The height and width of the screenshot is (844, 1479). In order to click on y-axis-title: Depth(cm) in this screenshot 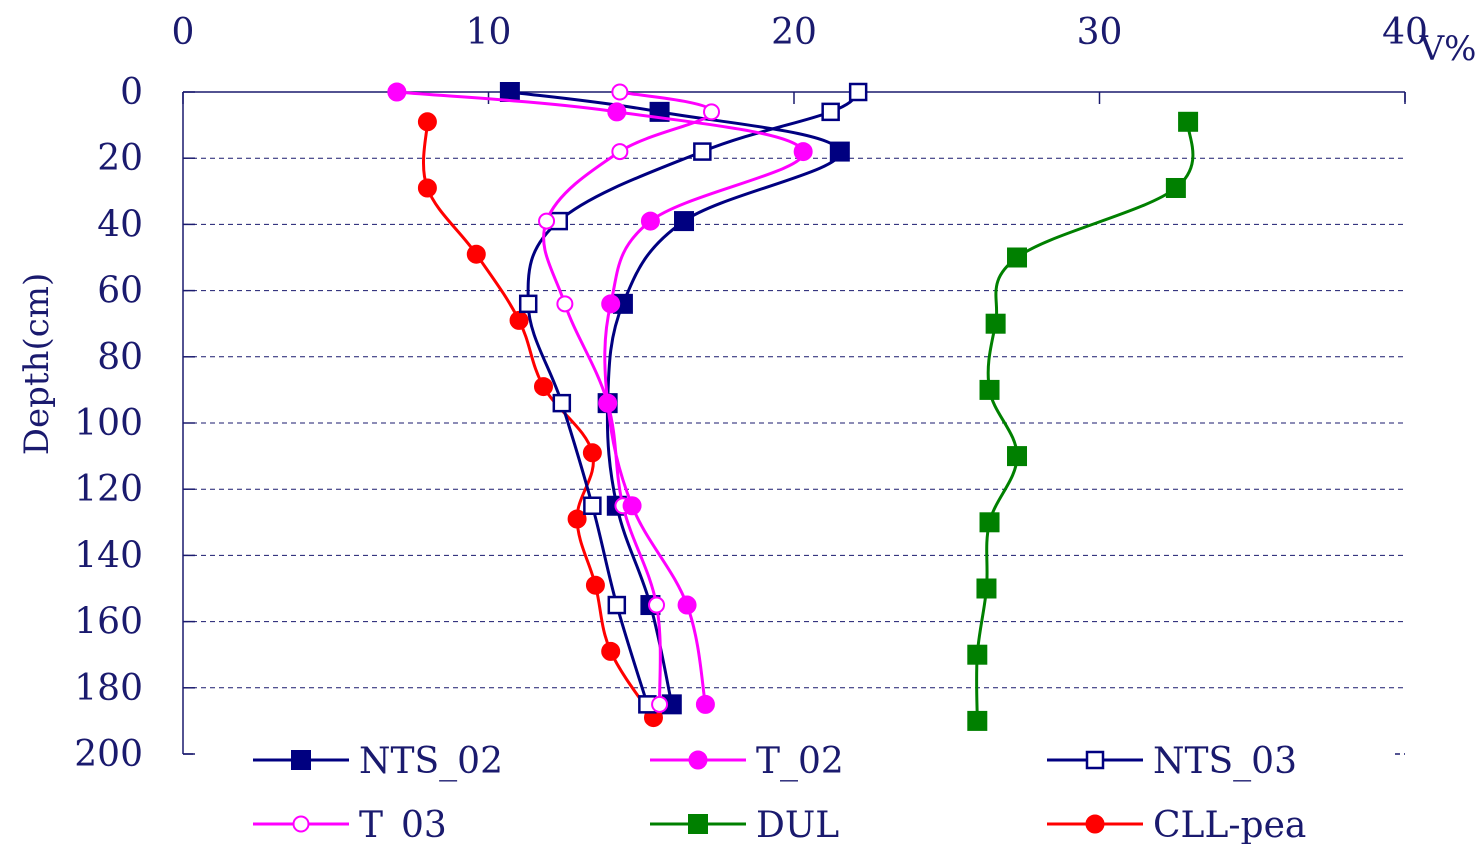, I will do `click(37, 364)`.